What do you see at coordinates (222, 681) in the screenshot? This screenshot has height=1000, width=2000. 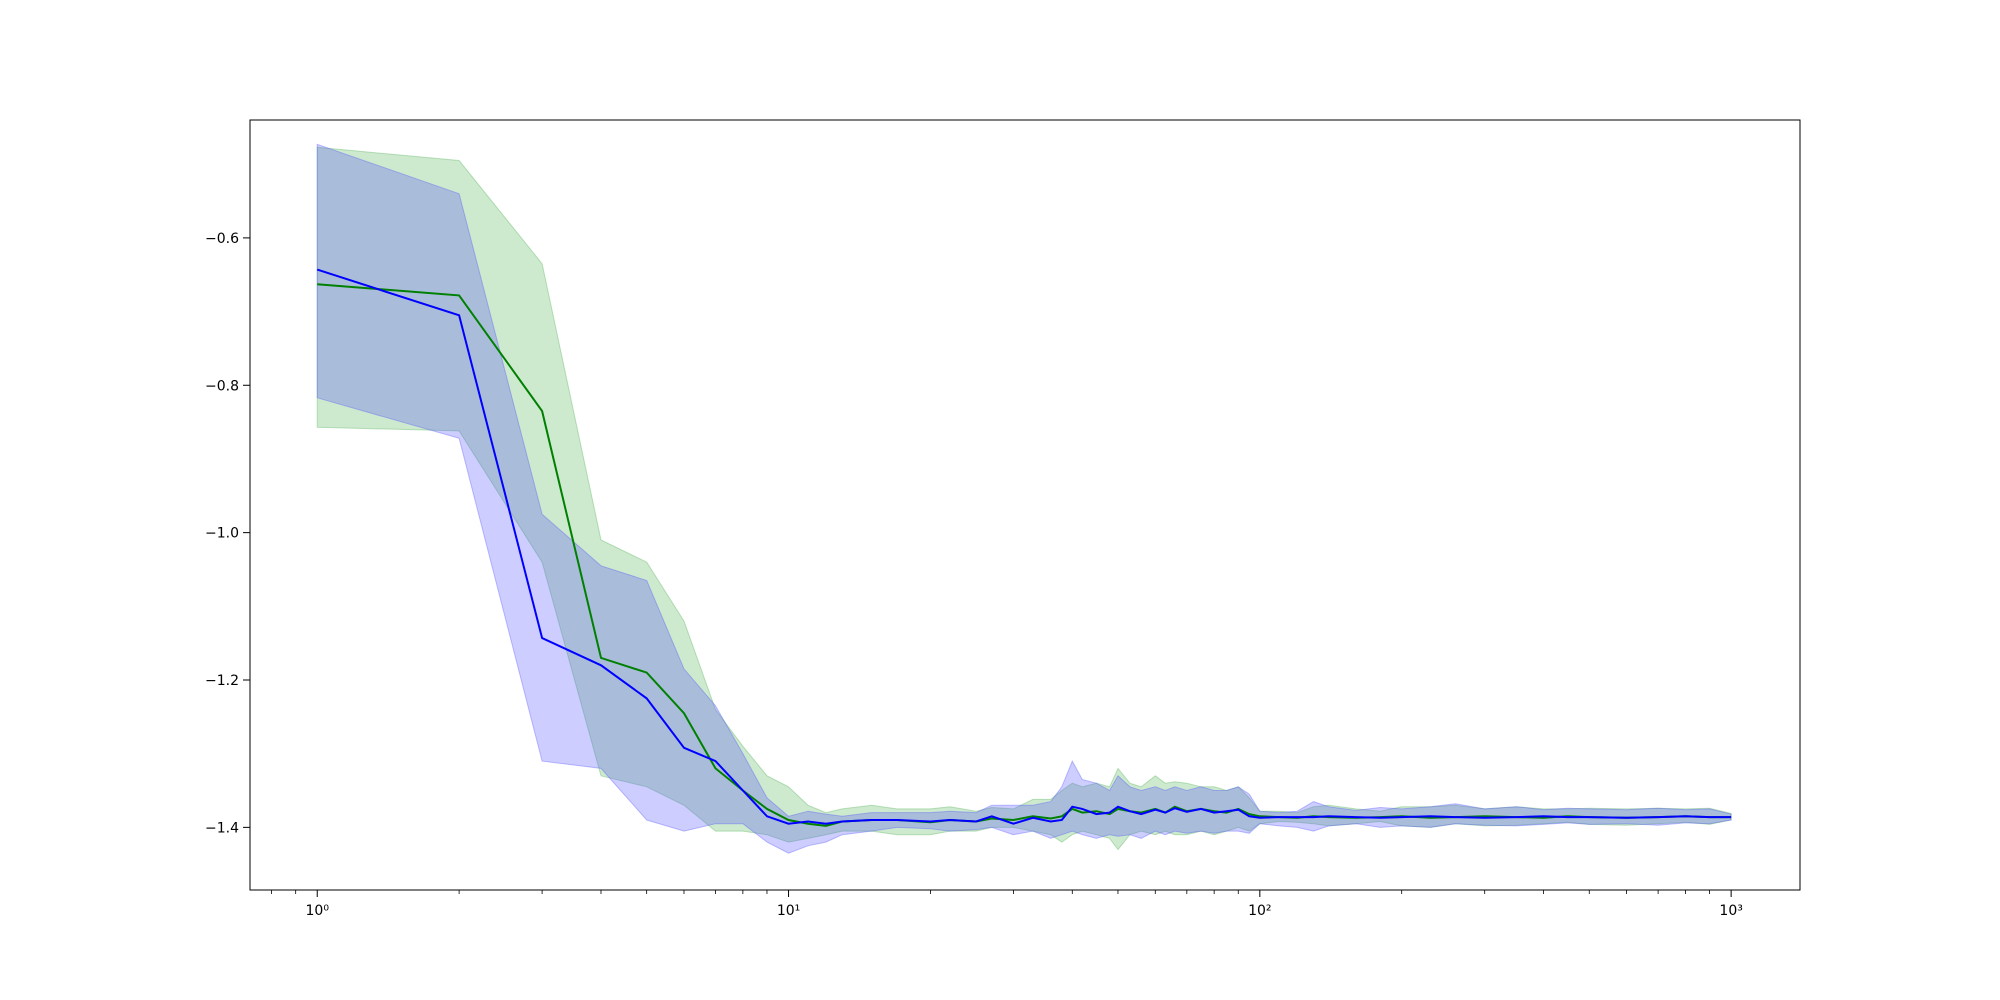 I see `y-tick-label: −1.2` at bounding box center [222, 681].